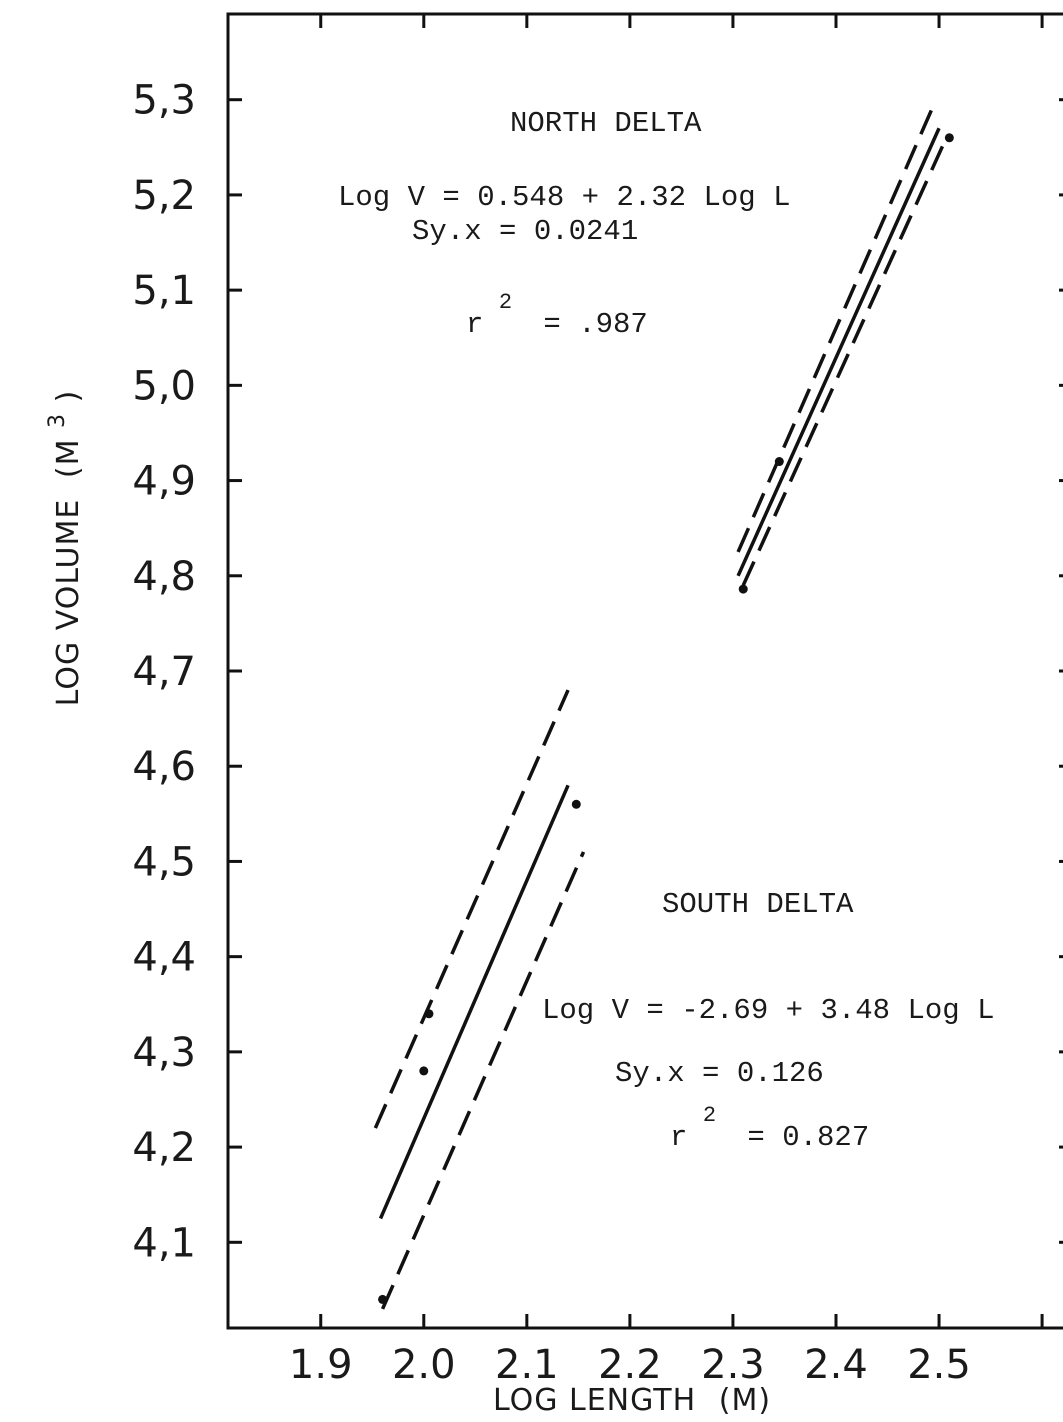  I want to click on y-tick-label: 5,1, so click(164, 291).